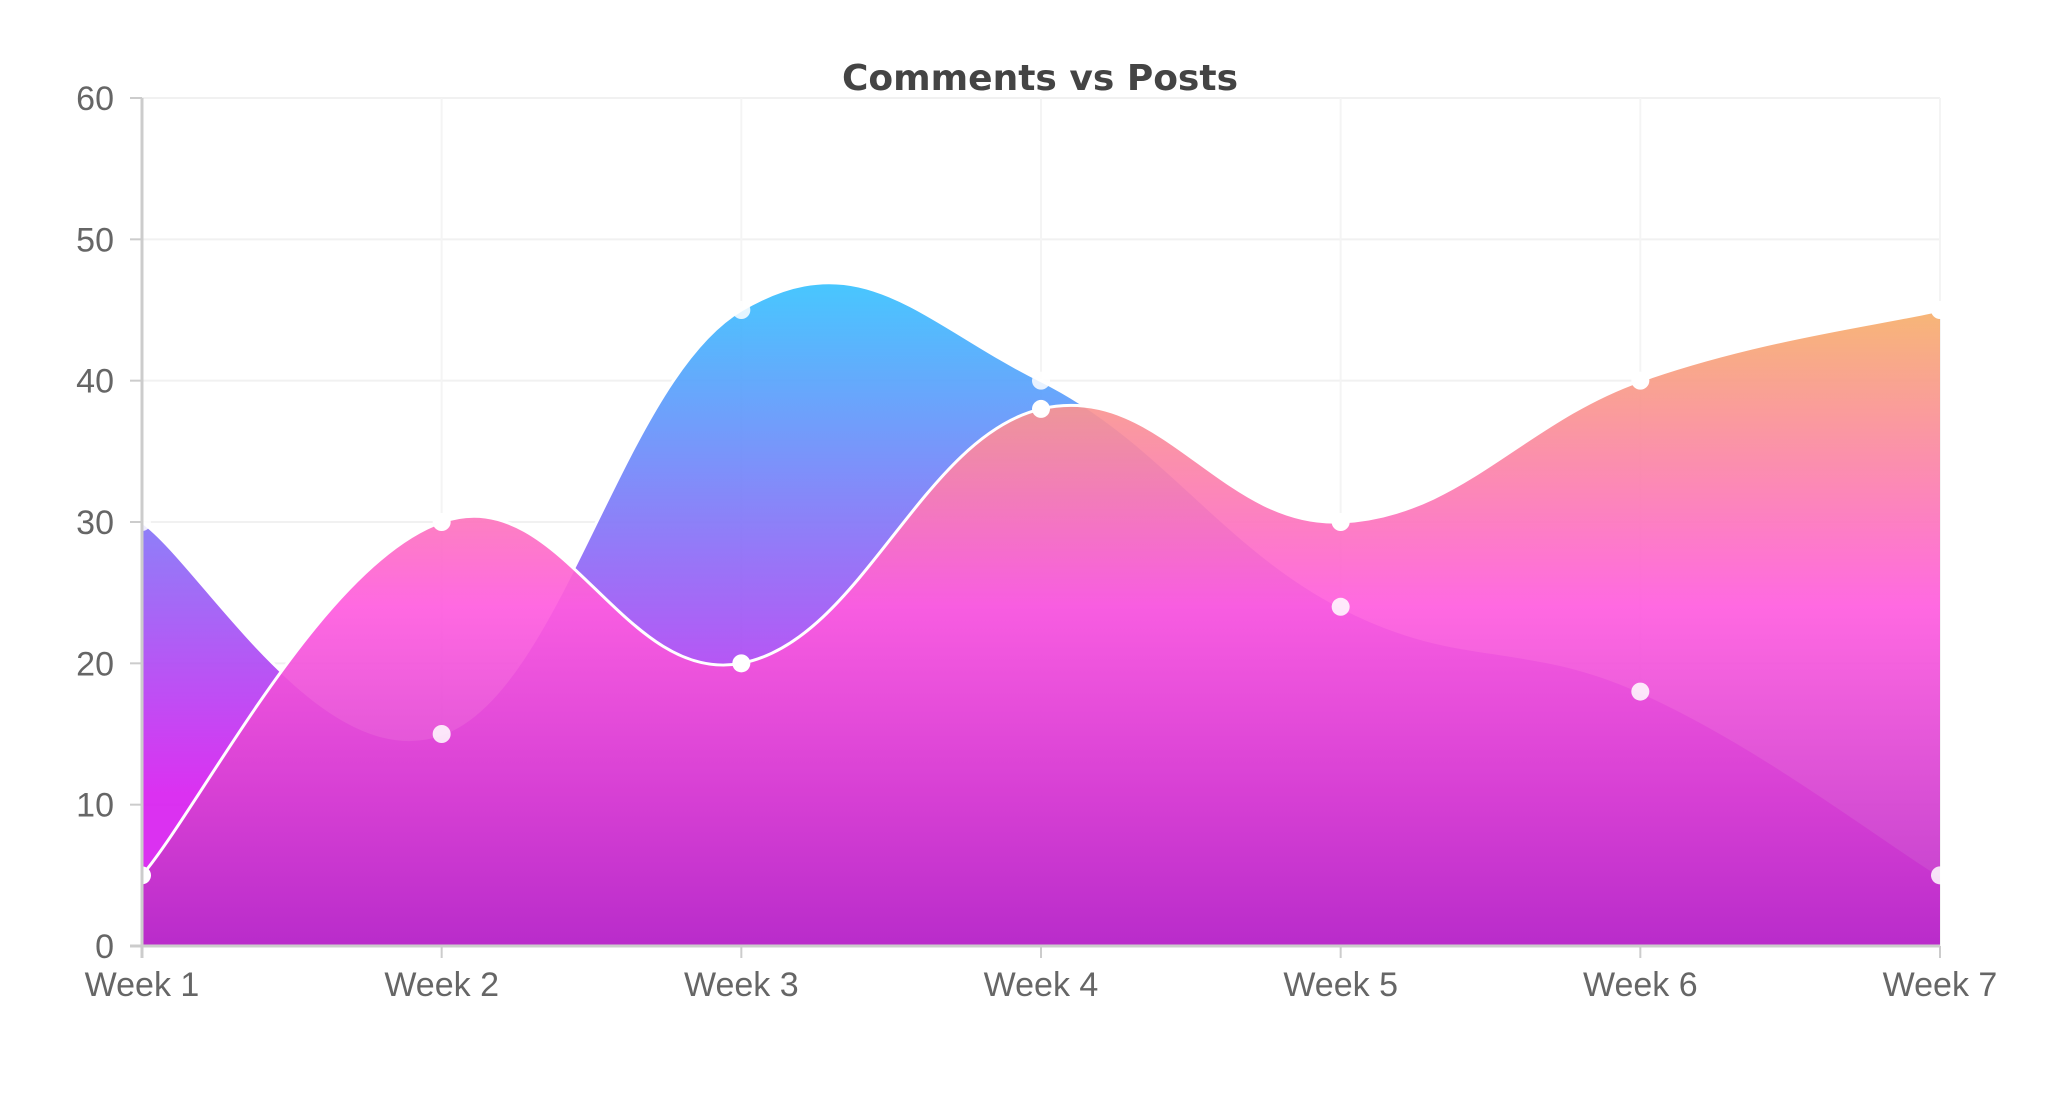  What do you see at coordinates (95, 382) in the screenshot?
I see `y-tick-label: 40` at bounding box center [95, 382].